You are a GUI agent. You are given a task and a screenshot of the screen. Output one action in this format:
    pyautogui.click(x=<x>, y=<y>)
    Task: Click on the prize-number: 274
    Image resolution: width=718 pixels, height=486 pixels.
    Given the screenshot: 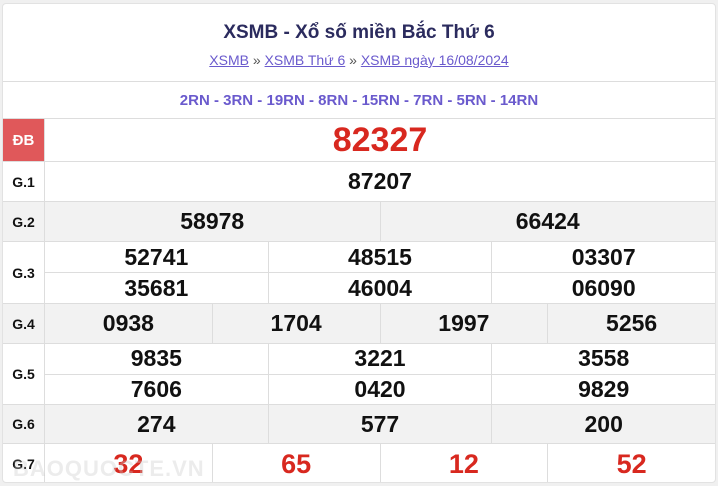 What is the action you would take?
    pyautogui.click(x=156, y=423)
    